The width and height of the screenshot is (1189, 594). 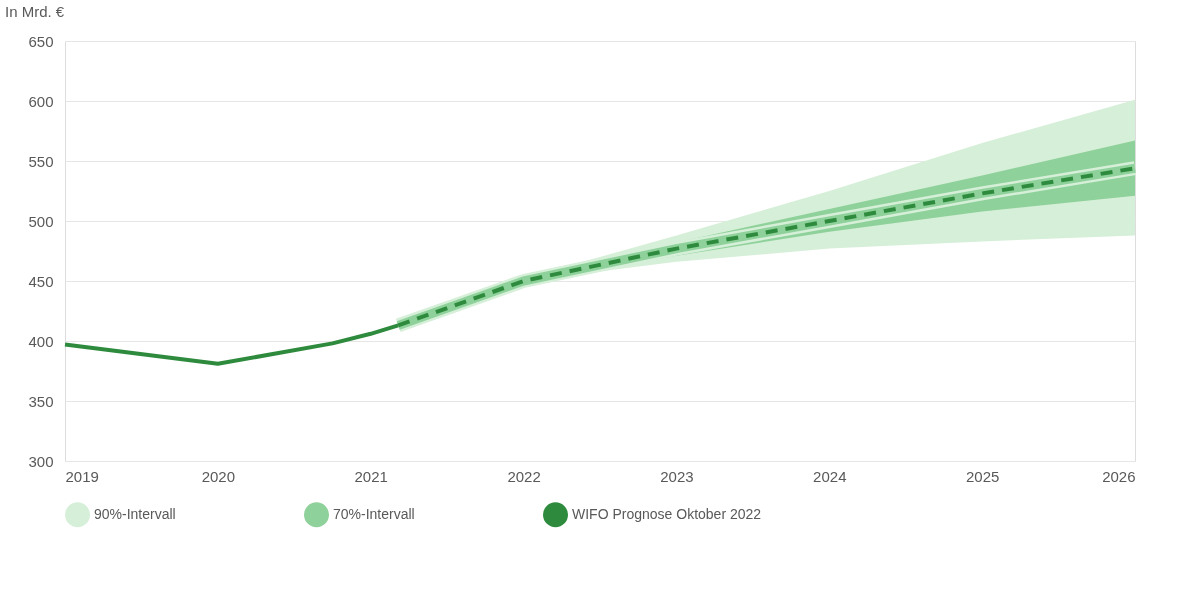 I want to click on legend-label: WIFO Prognose Oktober 2022, so click(x=667, y=513).